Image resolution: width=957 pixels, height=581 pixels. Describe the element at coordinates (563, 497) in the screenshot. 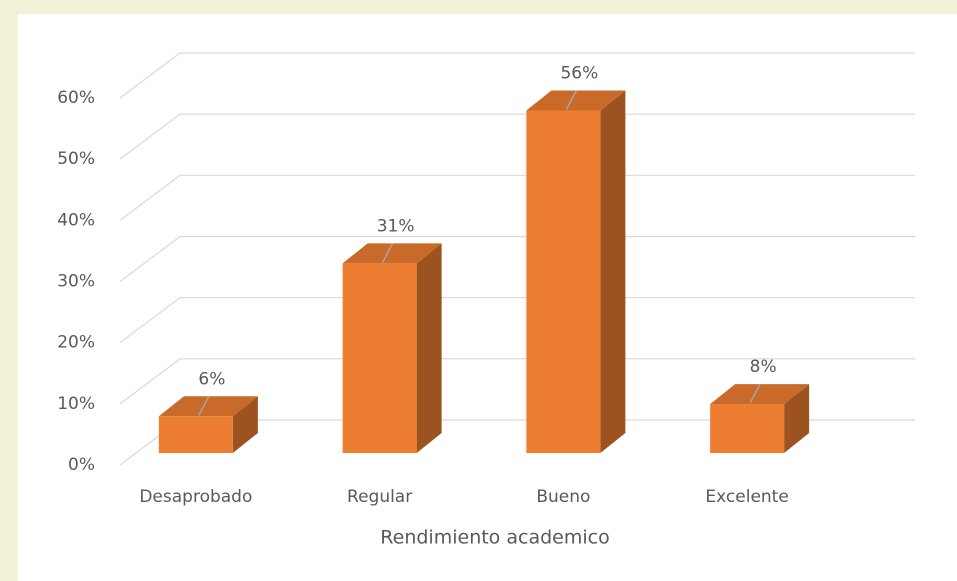

I see `x-tick-label: Bueno` at that location.